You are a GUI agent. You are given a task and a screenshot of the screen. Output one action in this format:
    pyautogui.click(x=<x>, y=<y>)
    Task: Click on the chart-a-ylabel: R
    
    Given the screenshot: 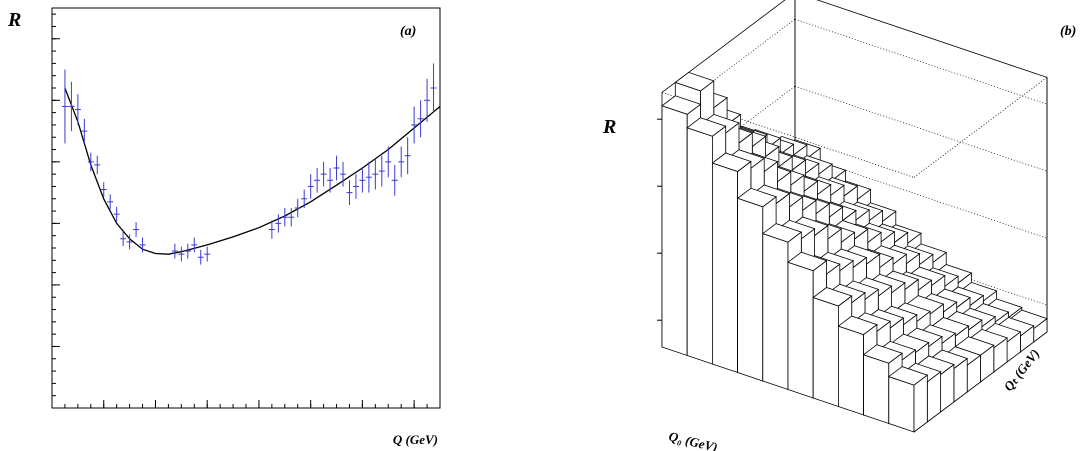 What is the action you would take?
    pyautogui.click(x=14, y=20)
    